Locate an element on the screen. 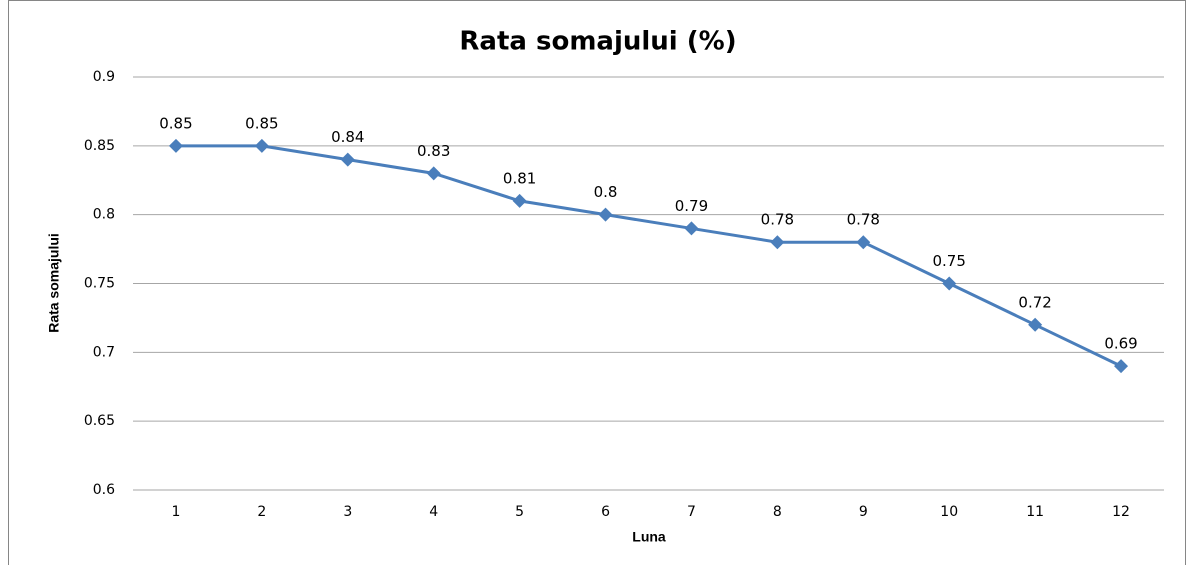 The height and width of the screenshot is (565, 1194). data-label: 0.8 is located at coordinates (606, 192).